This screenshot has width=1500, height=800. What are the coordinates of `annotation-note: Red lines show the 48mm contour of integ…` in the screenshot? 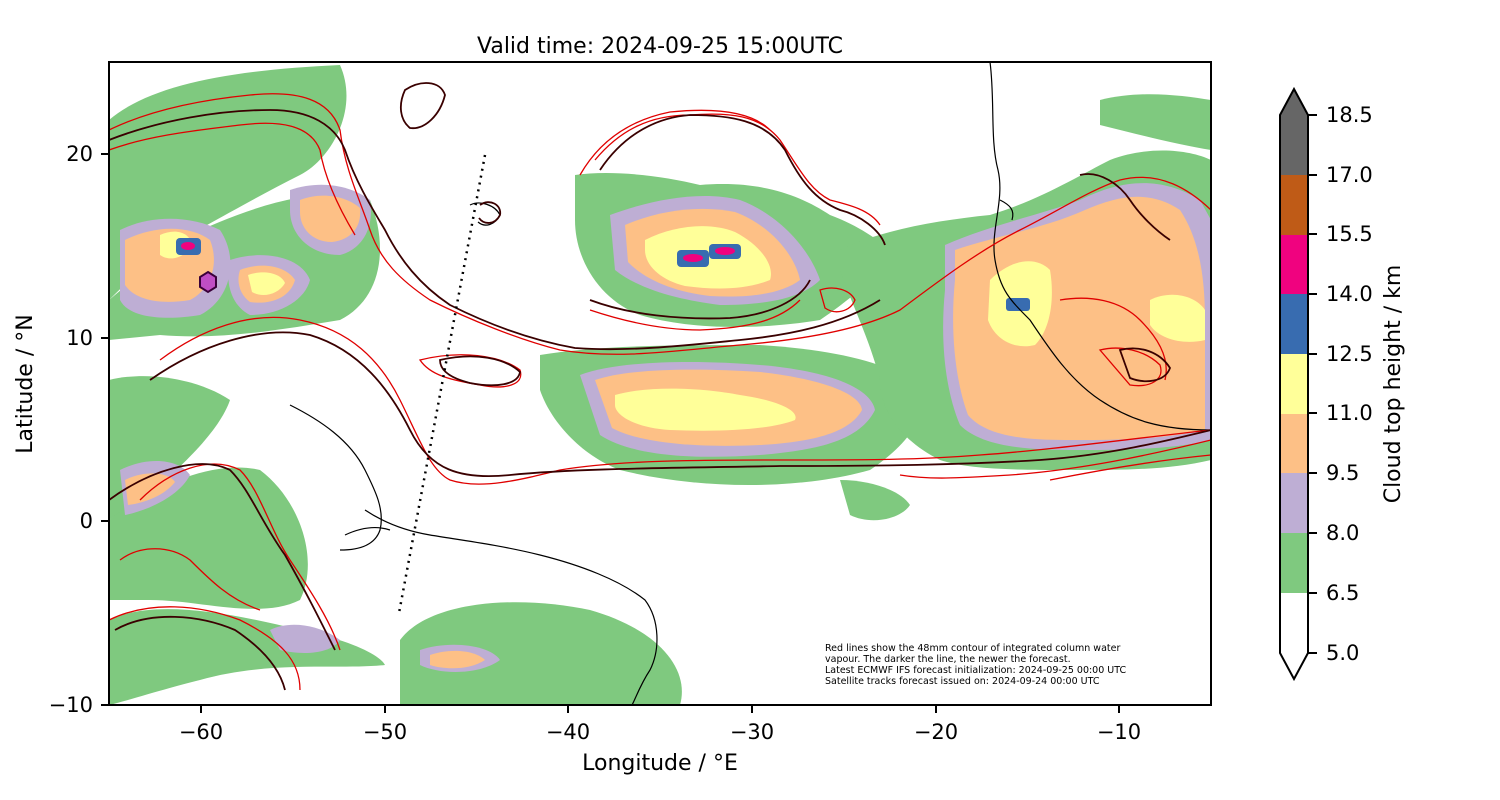 It's located at (975, 665).